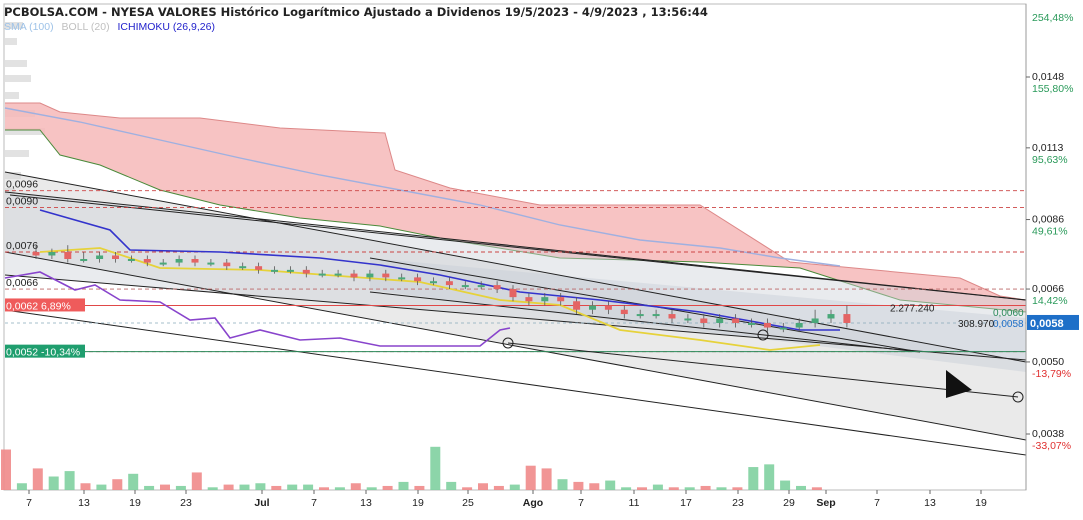  What do you see at coordinates (825, 503) in the screenshot?
I see `x-tick-label: Sep` at bounding box center [825, 503].